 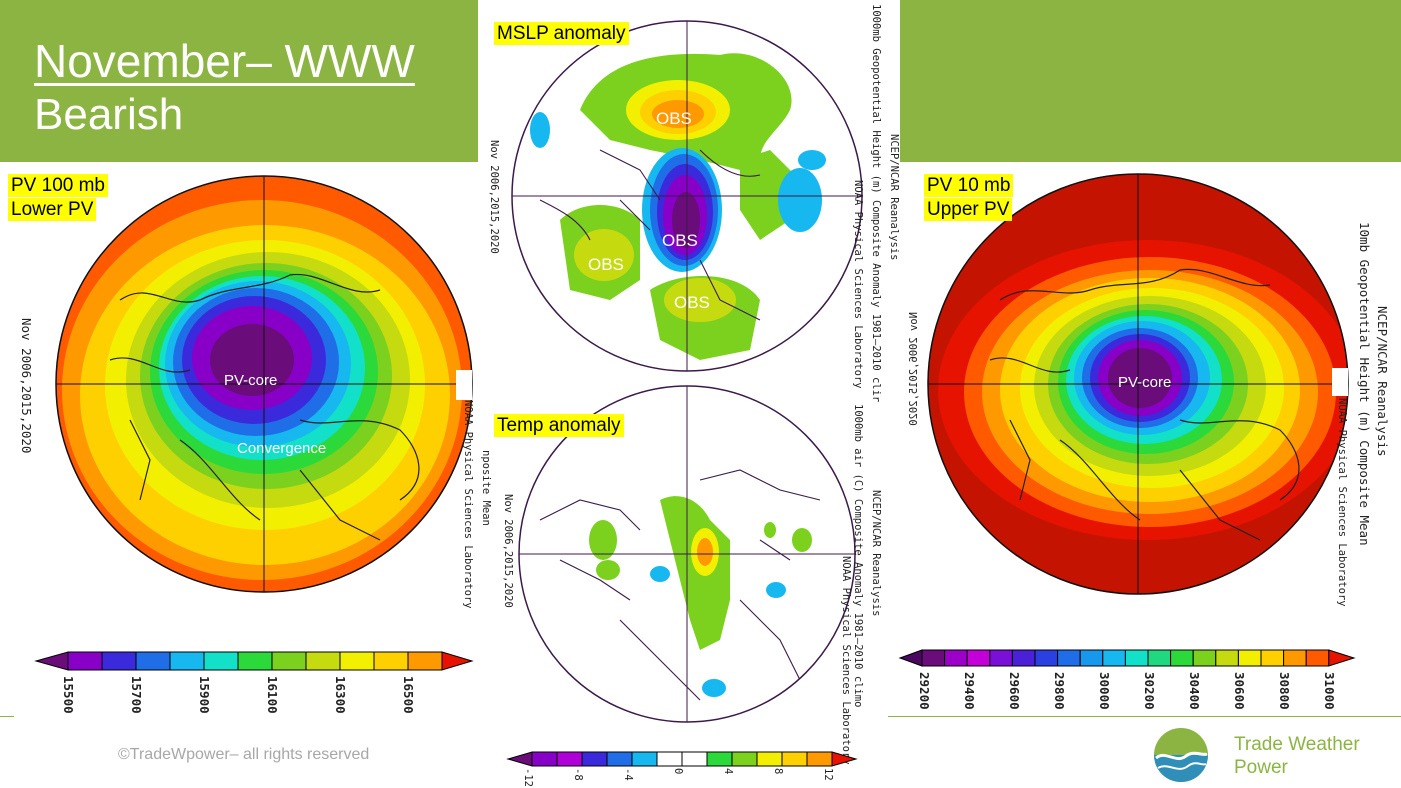 What do you see at coordinates (559, 425) in the screenshot?
I see `temp-label: Temp anomaly` at bounding box center [559, 425].